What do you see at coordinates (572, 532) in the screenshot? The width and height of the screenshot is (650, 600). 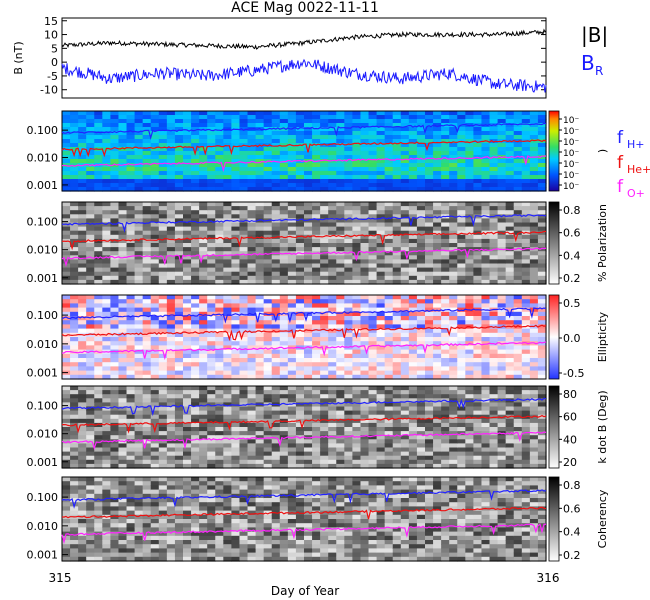 I see `coherency-colorbar-label: 0.4` at bounding box center [572, 532].